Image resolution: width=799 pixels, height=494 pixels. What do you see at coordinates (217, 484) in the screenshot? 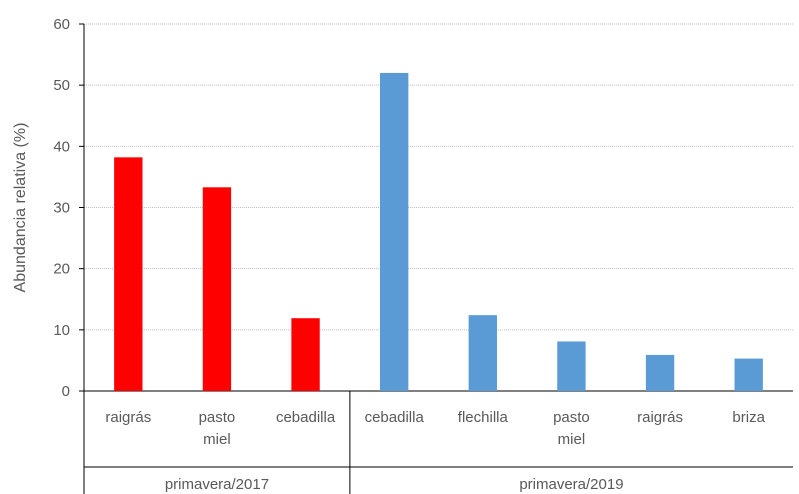
I see `group-label: primavera/2017` at bounding box center [217, 484].